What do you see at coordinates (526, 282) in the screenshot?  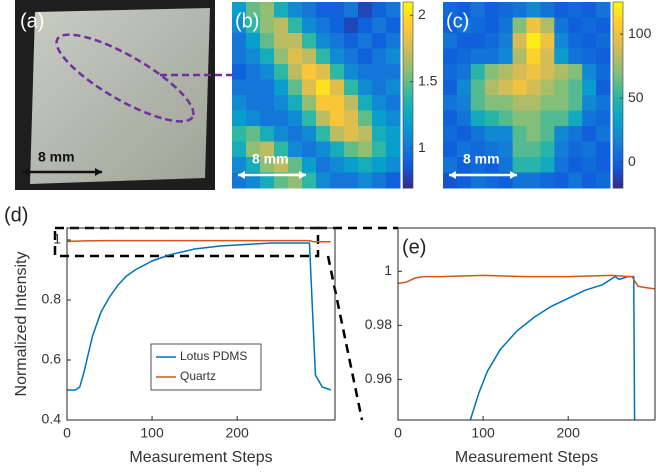 I see `series-line` at bounding box center [526, 282].